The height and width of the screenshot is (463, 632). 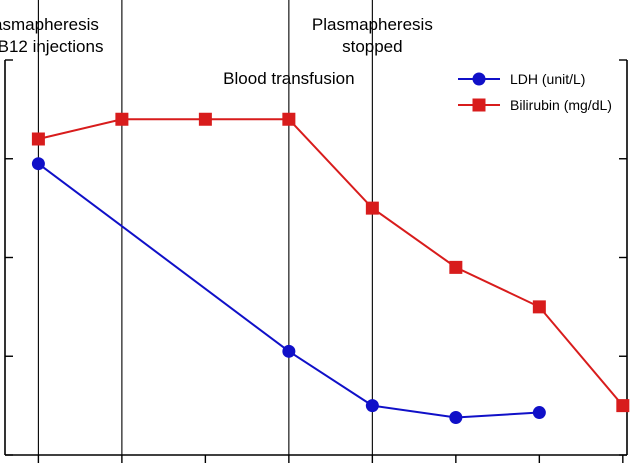 I want to click on event-annotation: stopped, so click(x=372, y=46).